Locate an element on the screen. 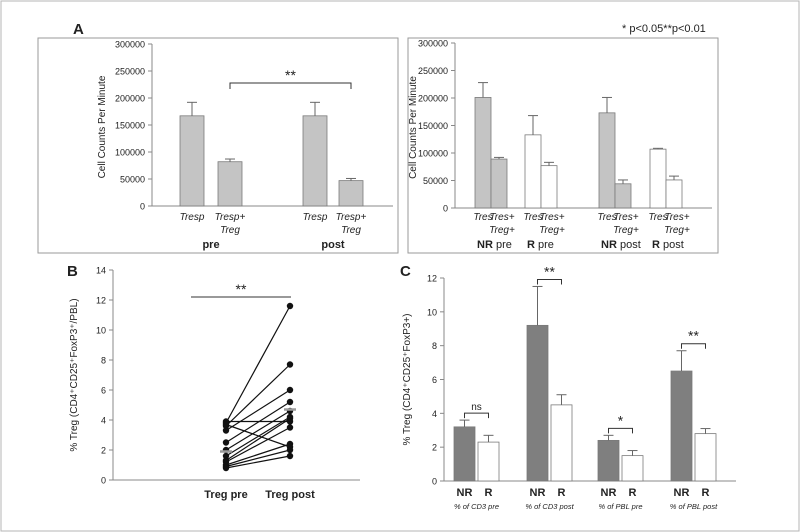 The image size is (800, 532). chart-a-left-sig-bracket is located at coordinates (290, 85).